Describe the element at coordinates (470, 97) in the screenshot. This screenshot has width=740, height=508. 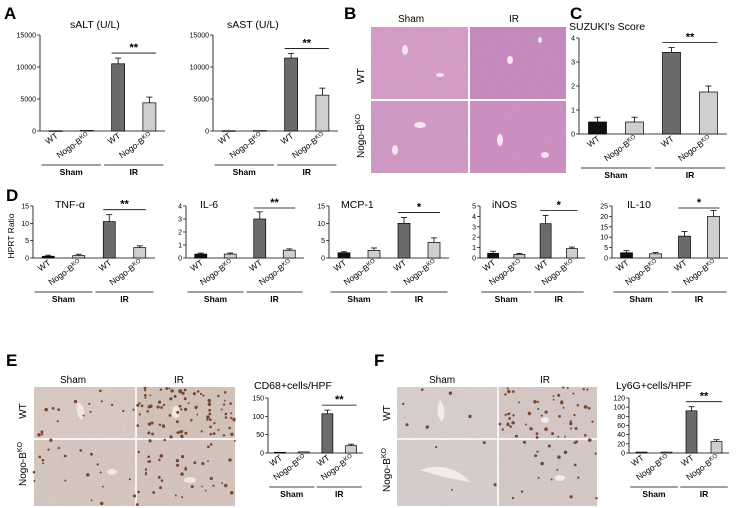
I see `he-vessels` at that location.